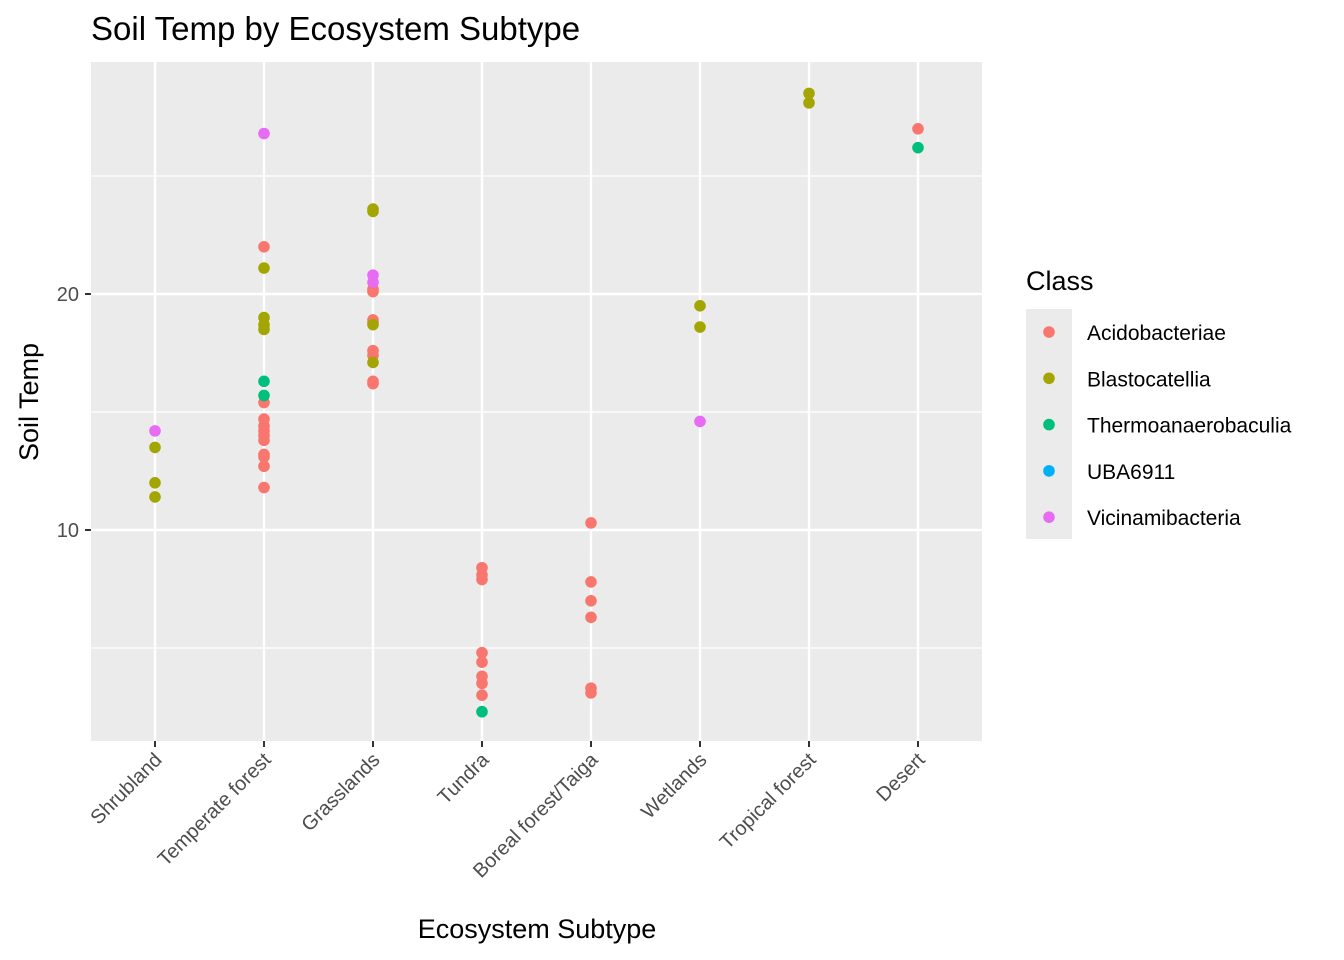  What do you see at coordinates (215, 810) in the screenshot?
I see `x-tick-label: Temperate forest` at bounding box center [215, 810].